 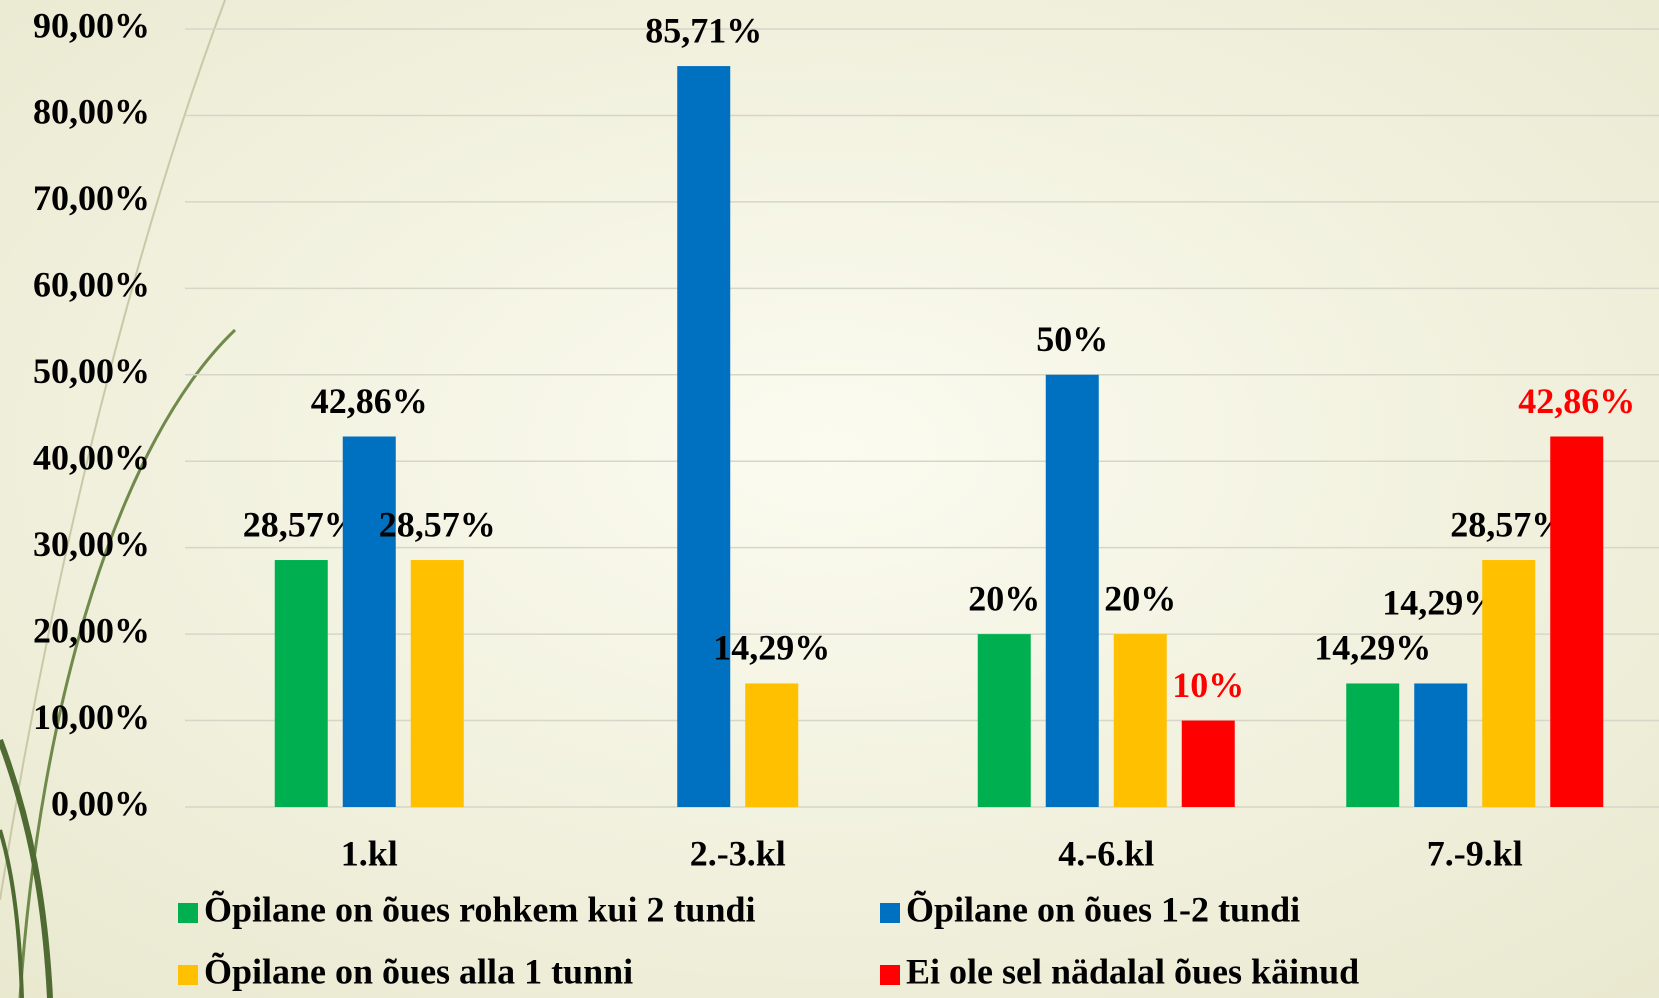 I want to click on y-tick-label: 90,00%, so click(x=91, y=25).